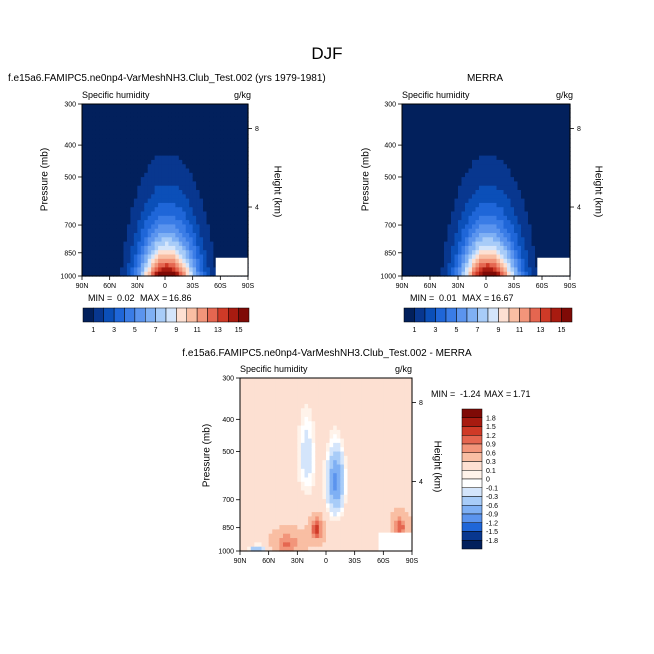 Image resolution: width=654 pixels, height=654 pixels. Describe the element at coordinates (180, 298) in the screenshot. I see `max-value: 16.86` at that location.